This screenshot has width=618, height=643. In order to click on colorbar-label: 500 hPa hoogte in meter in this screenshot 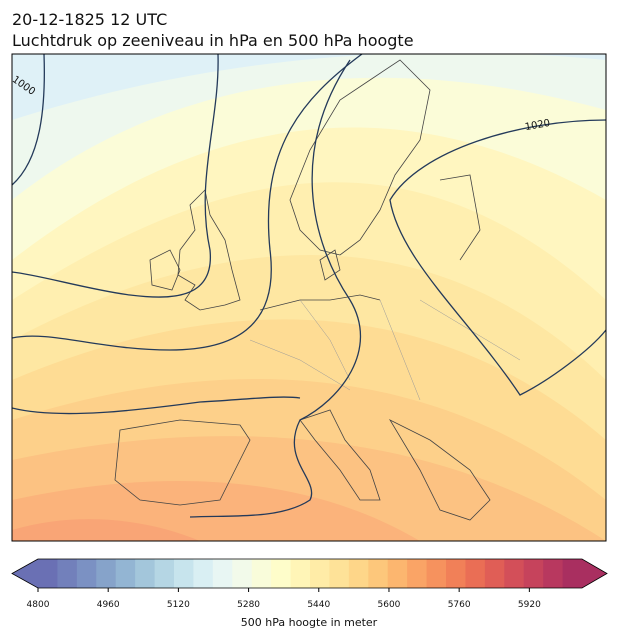, I will do `click(309, 622)`.